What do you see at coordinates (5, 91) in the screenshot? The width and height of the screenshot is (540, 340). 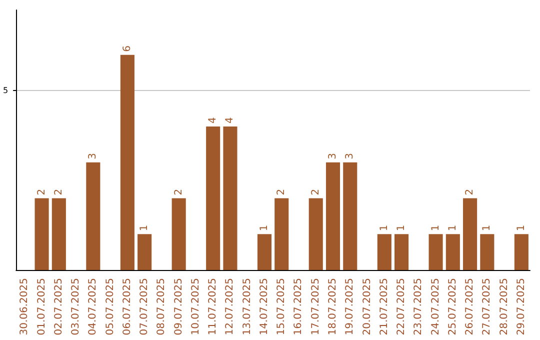 I see `y-tick-label: 5` at bounding box center [5, 91].